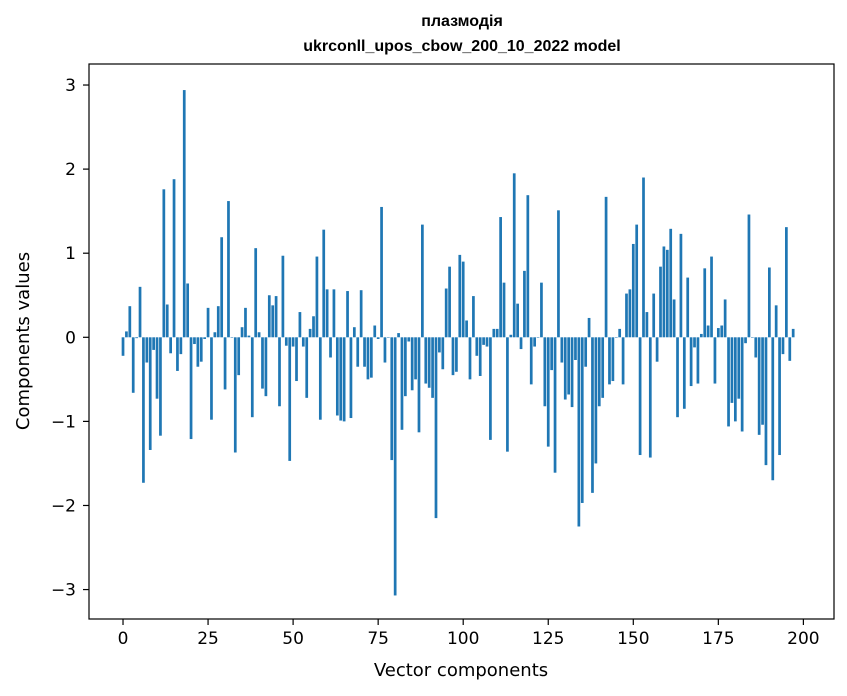 The height and width of the screenshot is (696, 847). What do you see at coordinates (548, 639) in the screenshot?
I see `x-tick-label-125: 125` at bounding box center [548, 639].